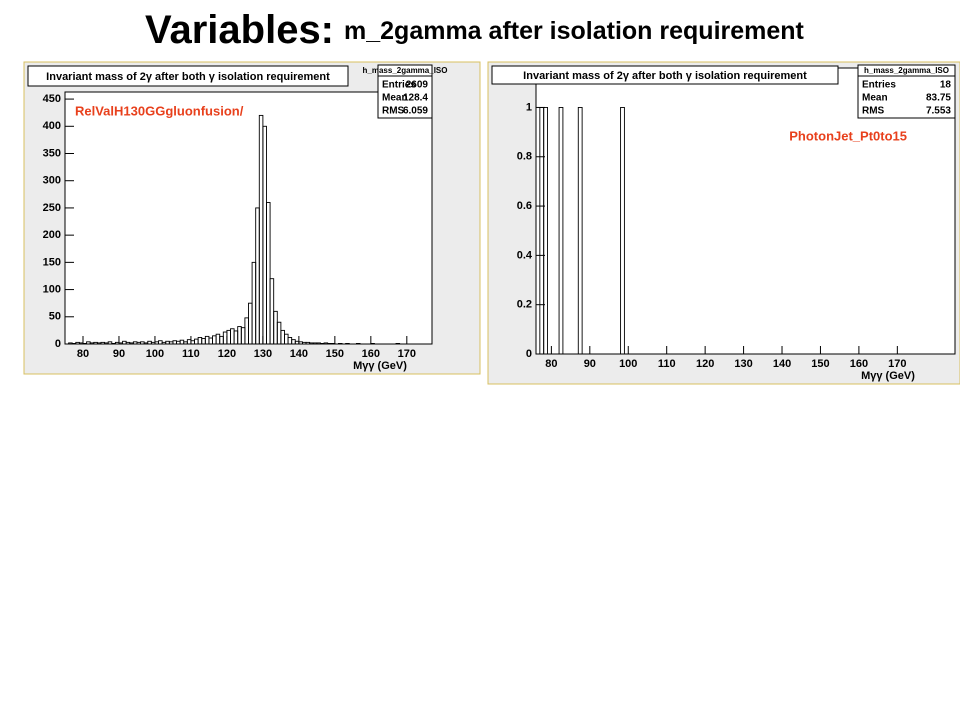  What do you see at coordinates (415, 111) in the screenshot?
I see `stats-value: 6.059` at bounding box center [415, 111].